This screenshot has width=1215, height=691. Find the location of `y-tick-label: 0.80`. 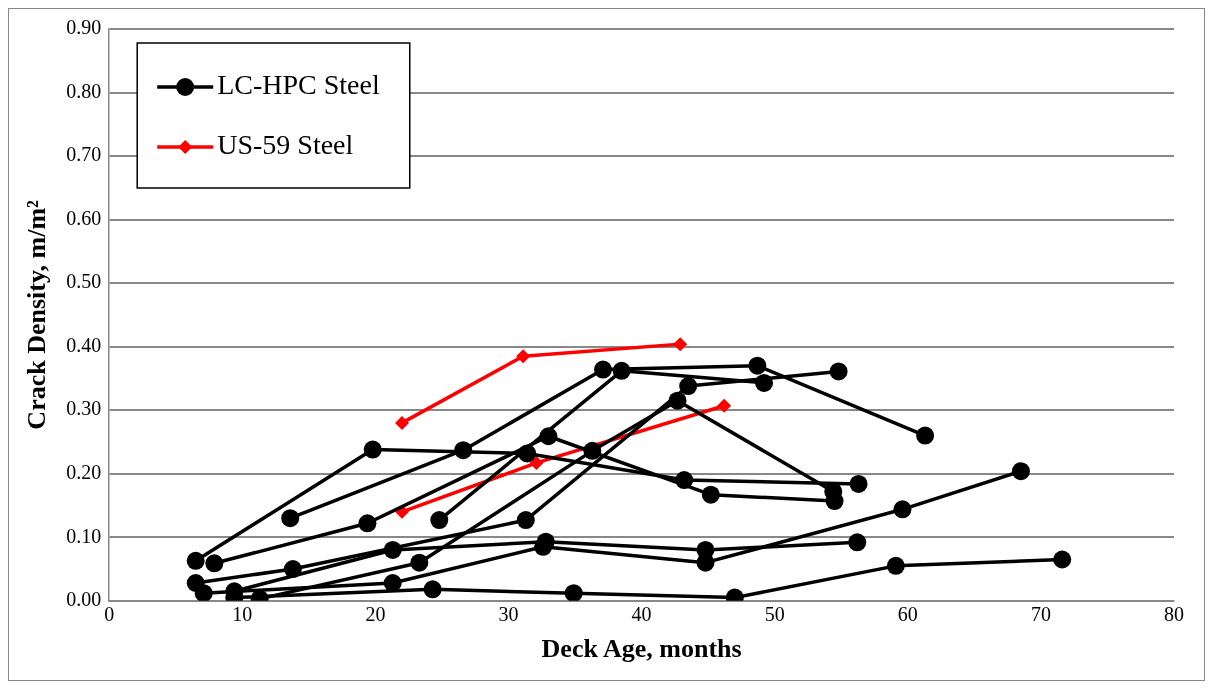

y-tick-label: 0.80 is located at coordinates (84, 90).